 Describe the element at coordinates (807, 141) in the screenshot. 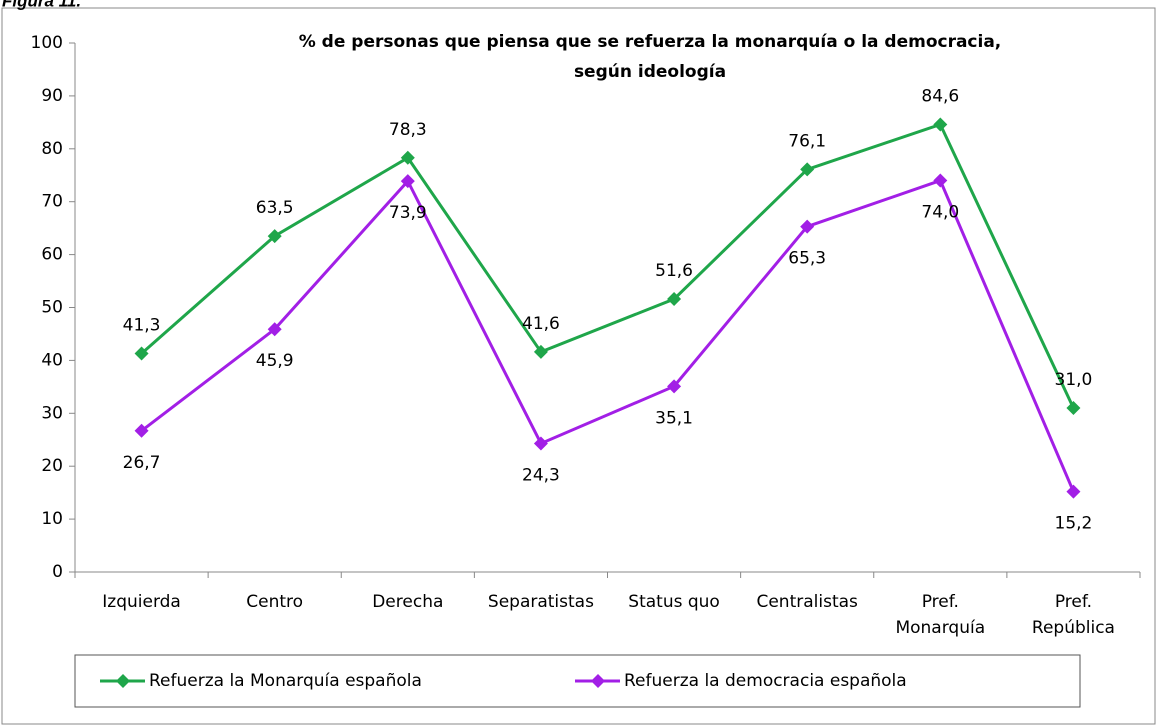

I see `data-label: 76,1` at that location.